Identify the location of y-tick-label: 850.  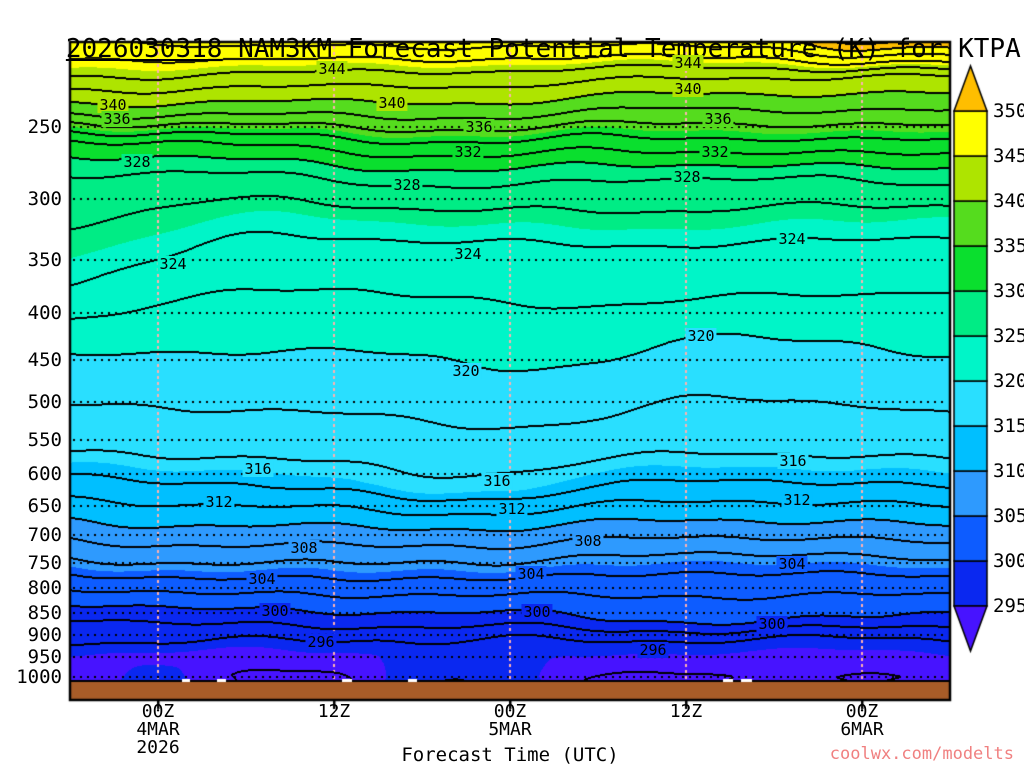
(44, 612).